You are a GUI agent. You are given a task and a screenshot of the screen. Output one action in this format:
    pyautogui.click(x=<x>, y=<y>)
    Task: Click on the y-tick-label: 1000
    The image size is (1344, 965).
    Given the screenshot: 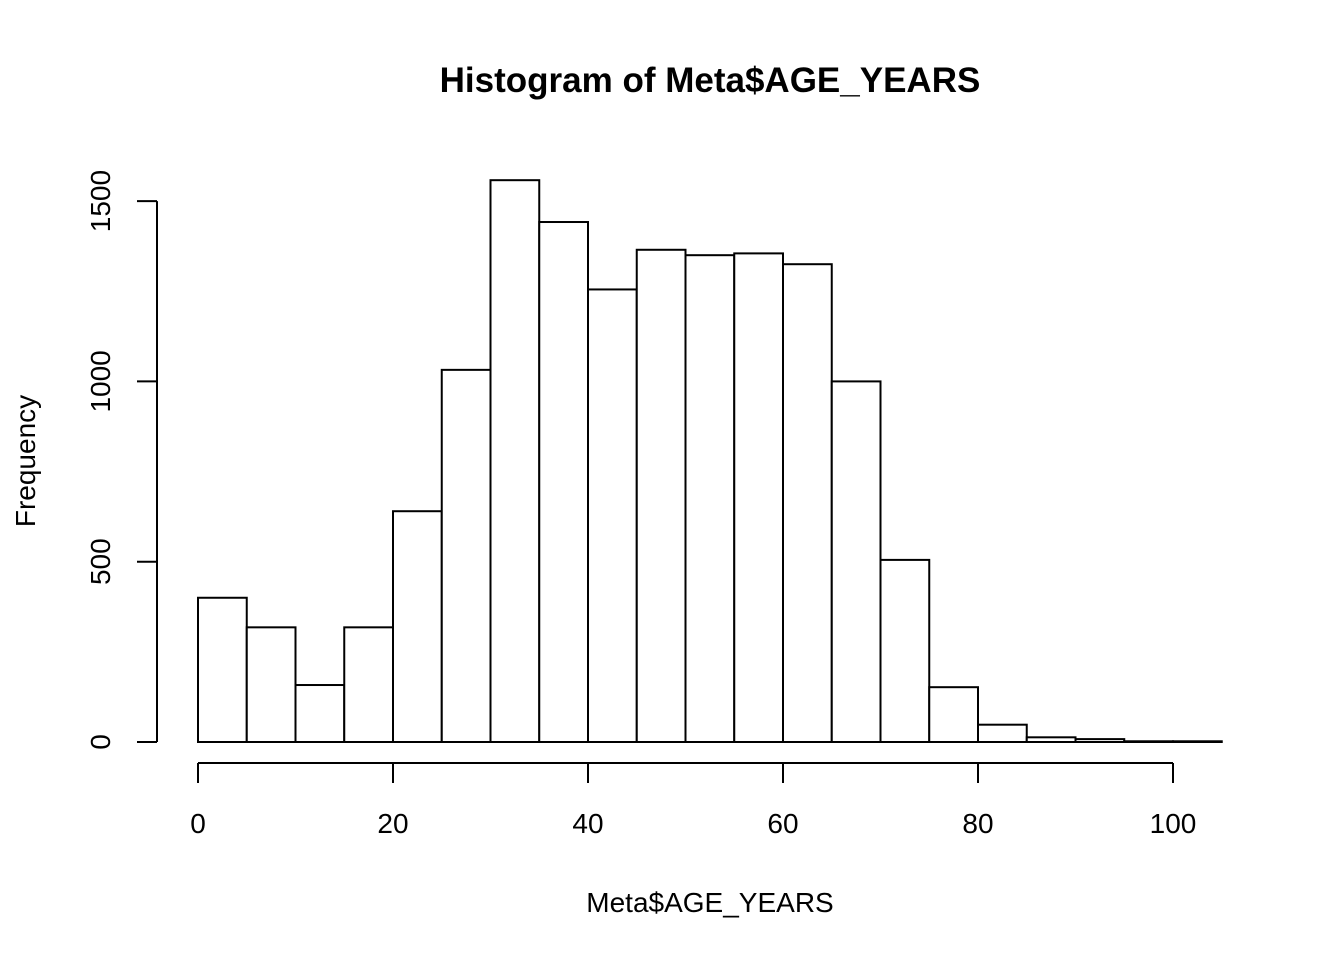 What is the action you would take?
    pyautogui.click(x=100, y=381)
    